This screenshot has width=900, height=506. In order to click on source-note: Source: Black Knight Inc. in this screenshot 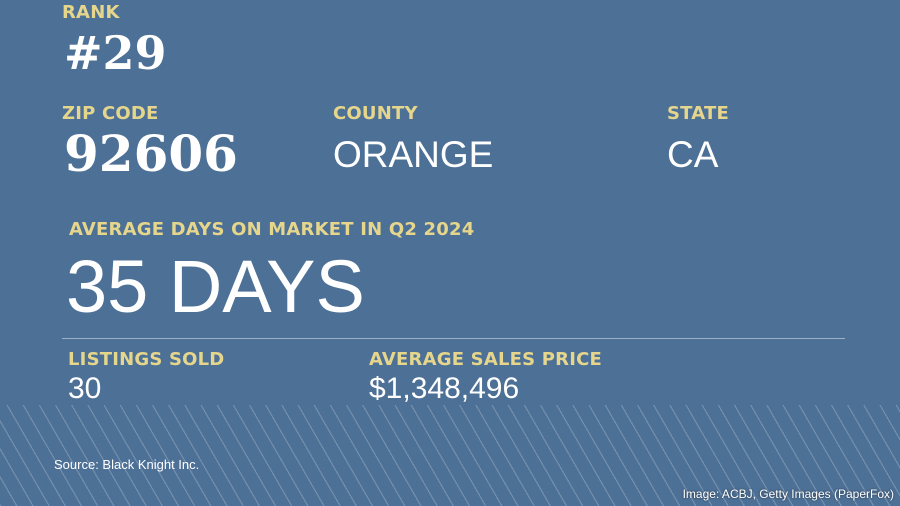, I will do `click(127, 464)`.